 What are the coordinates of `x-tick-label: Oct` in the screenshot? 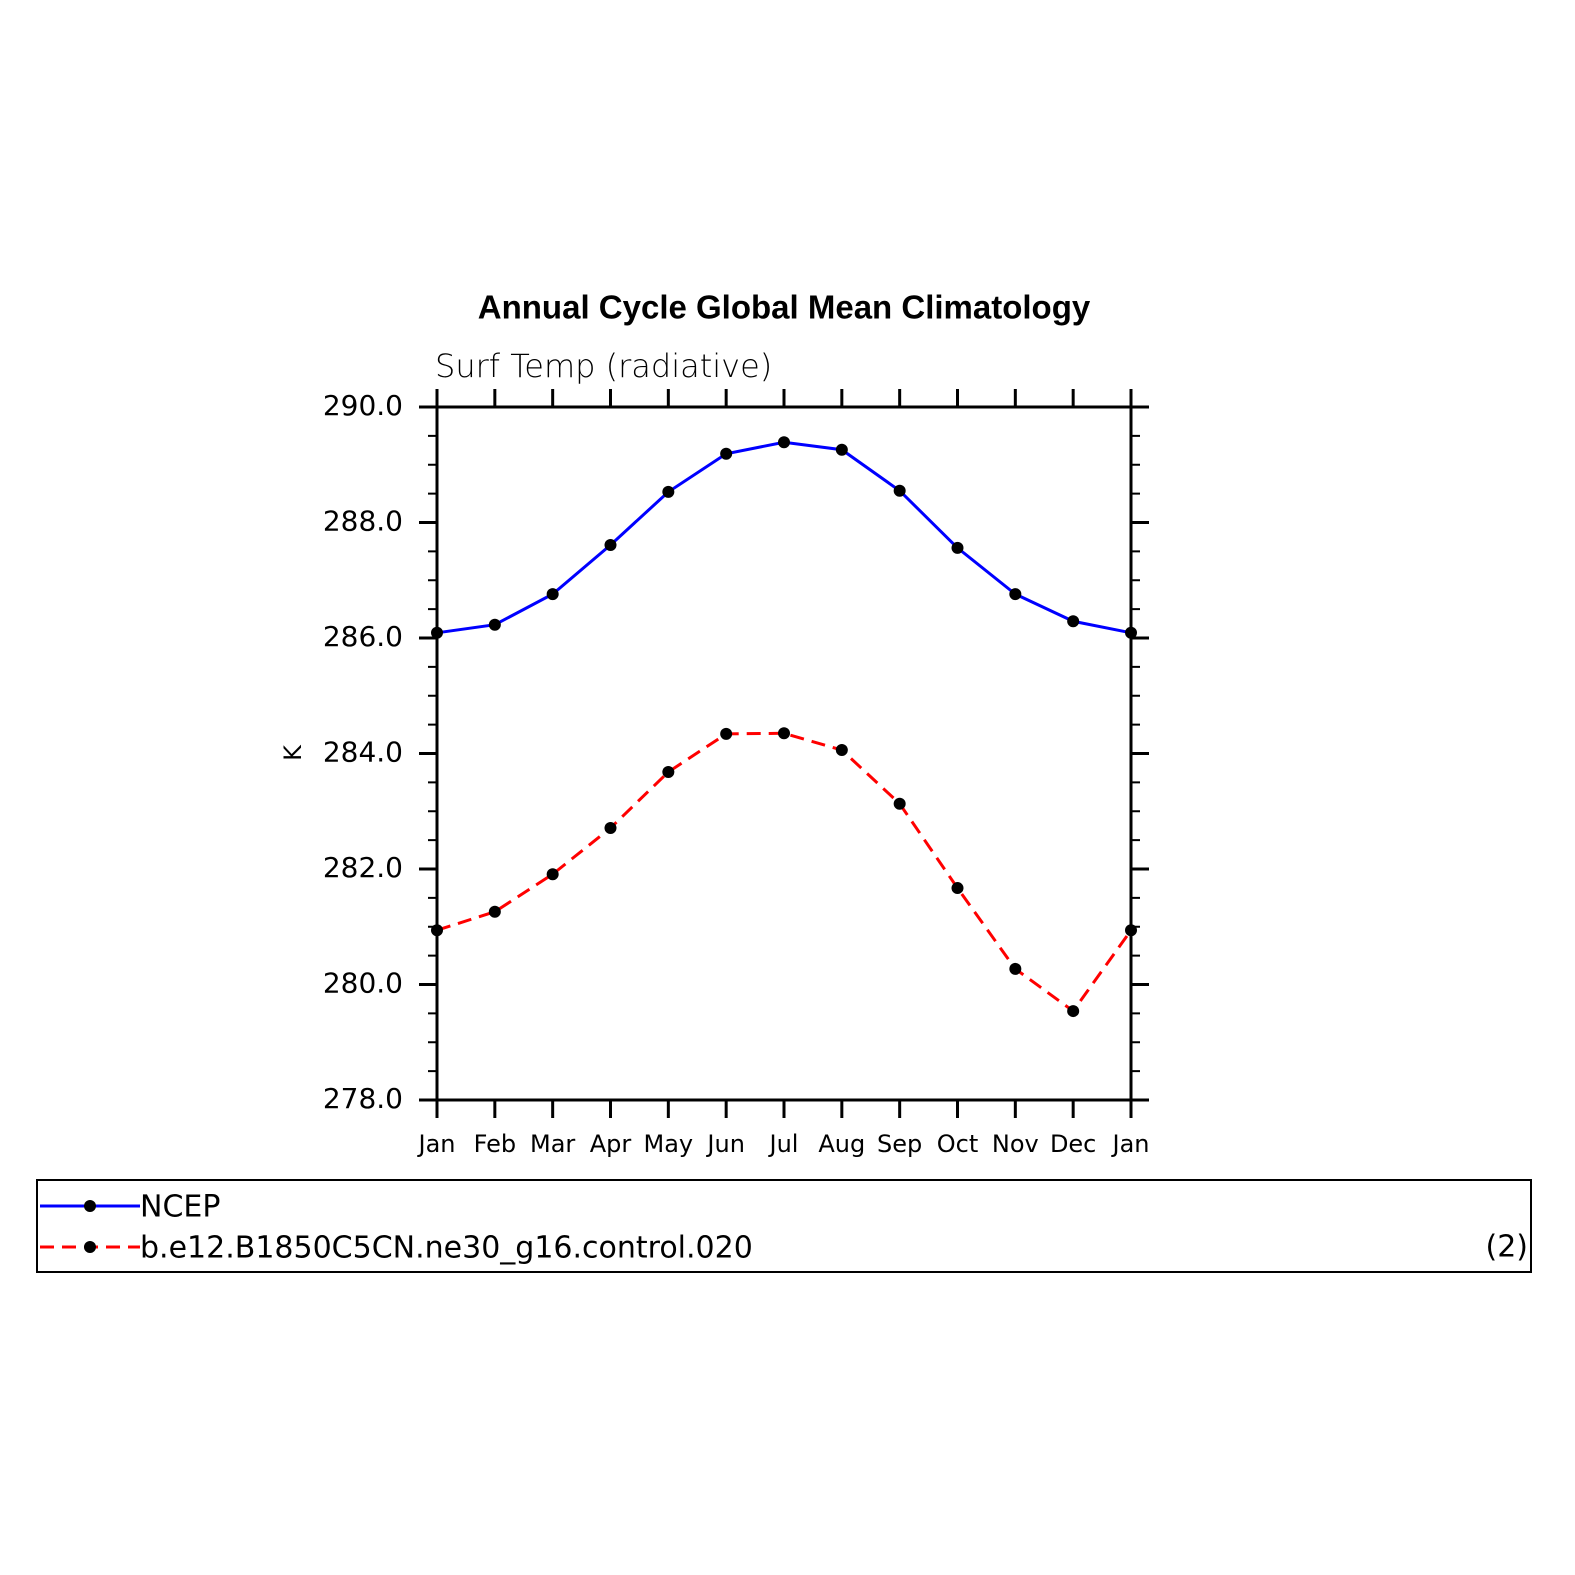 It's located at (958, 1144).